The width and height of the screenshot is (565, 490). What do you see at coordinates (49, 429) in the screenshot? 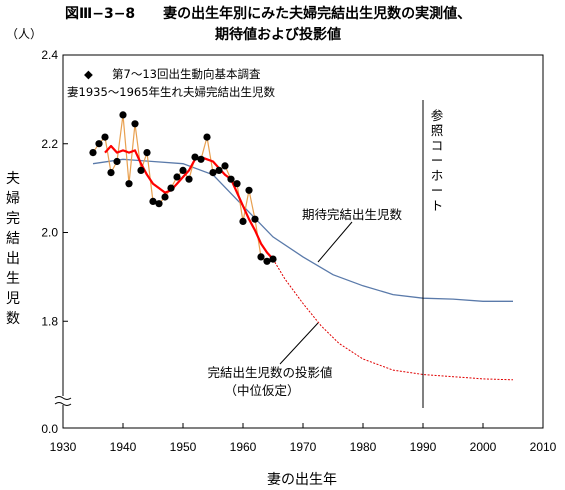
I see `y-tick-zero-label: 0.0` at bounding box center [49, 429].